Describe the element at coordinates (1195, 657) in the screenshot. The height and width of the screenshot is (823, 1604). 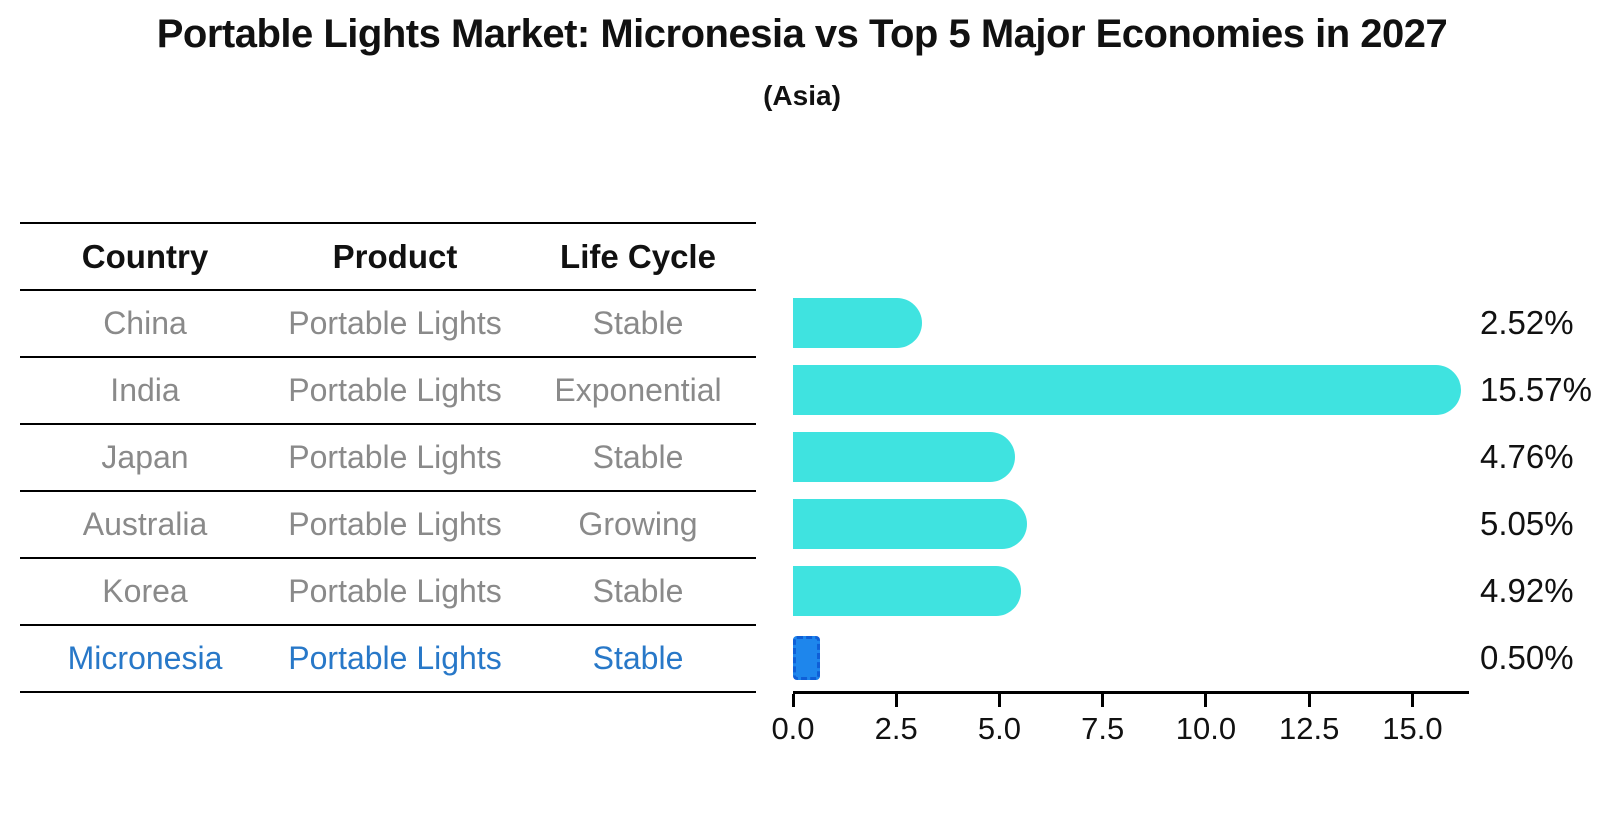
I see `bar-row: 0.50%` at that location.